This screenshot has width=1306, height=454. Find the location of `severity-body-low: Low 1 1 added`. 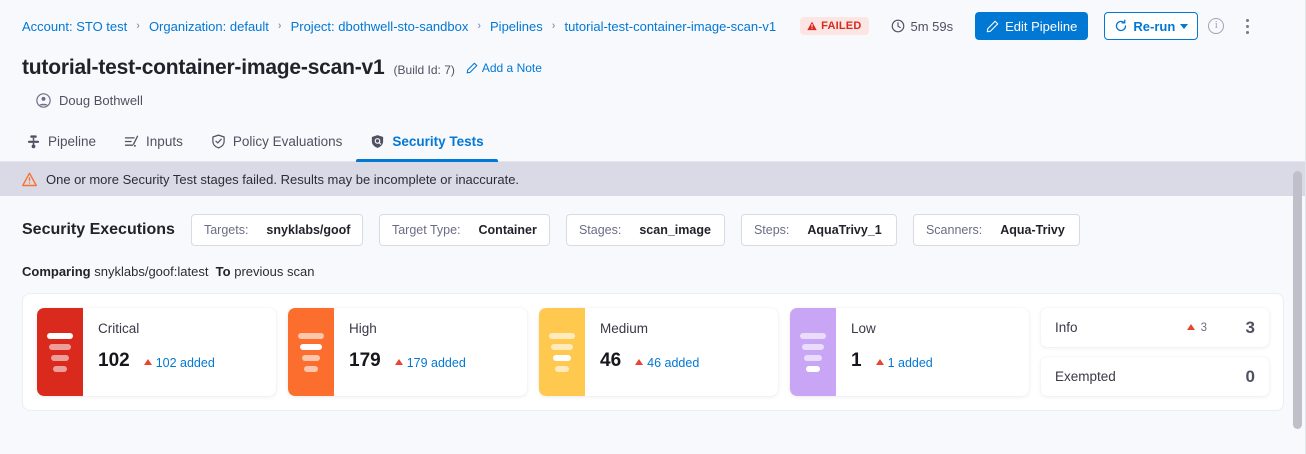

severity-body-low: Low 1 1 added is located at coordinates (932, 352).